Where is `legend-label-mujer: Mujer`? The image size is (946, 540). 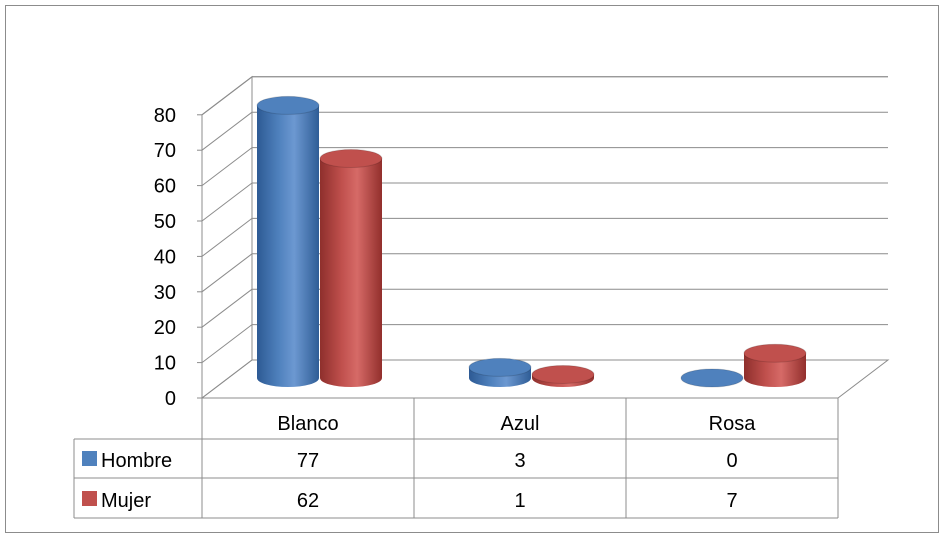
legend-label-mujer: Mujer is located at coordinates (126, 501).